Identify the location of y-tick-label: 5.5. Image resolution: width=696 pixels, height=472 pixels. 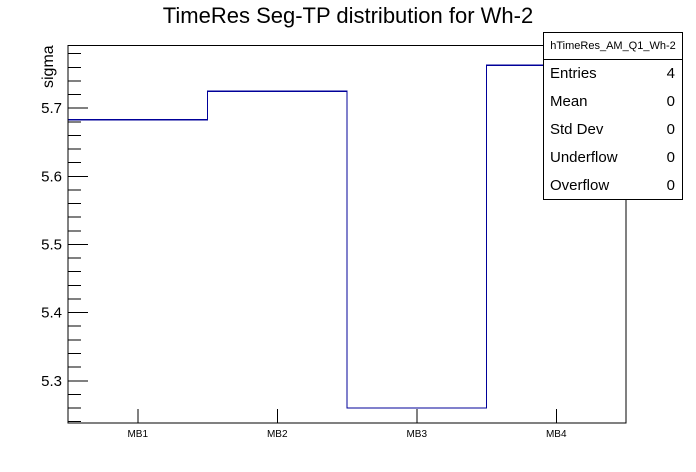
(51, 244).